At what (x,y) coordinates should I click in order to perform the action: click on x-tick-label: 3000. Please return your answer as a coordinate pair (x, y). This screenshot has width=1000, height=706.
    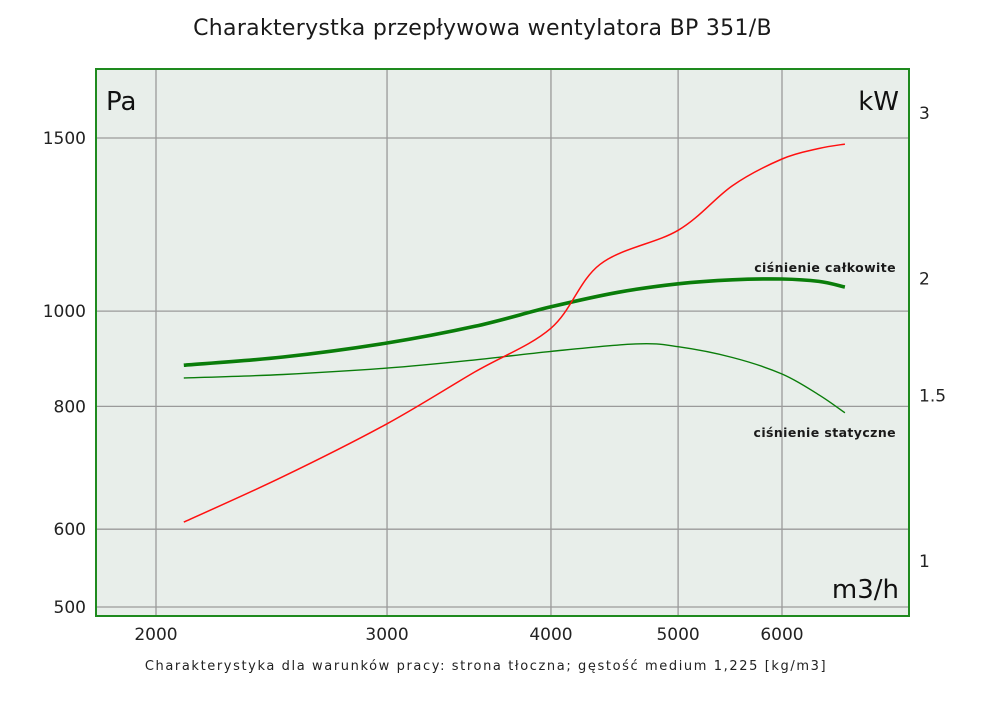
    Looking at the image, I should click on (386, 635).